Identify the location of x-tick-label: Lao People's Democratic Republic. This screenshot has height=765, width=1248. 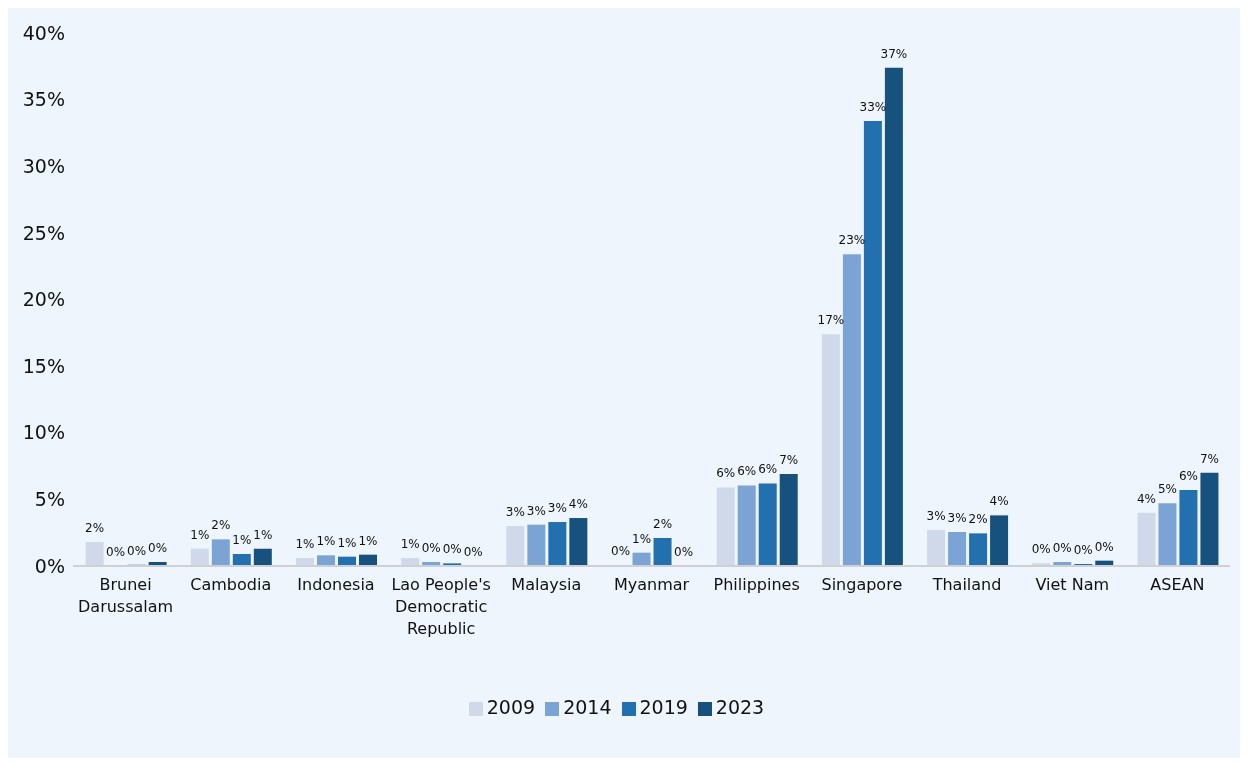
(441, 606).